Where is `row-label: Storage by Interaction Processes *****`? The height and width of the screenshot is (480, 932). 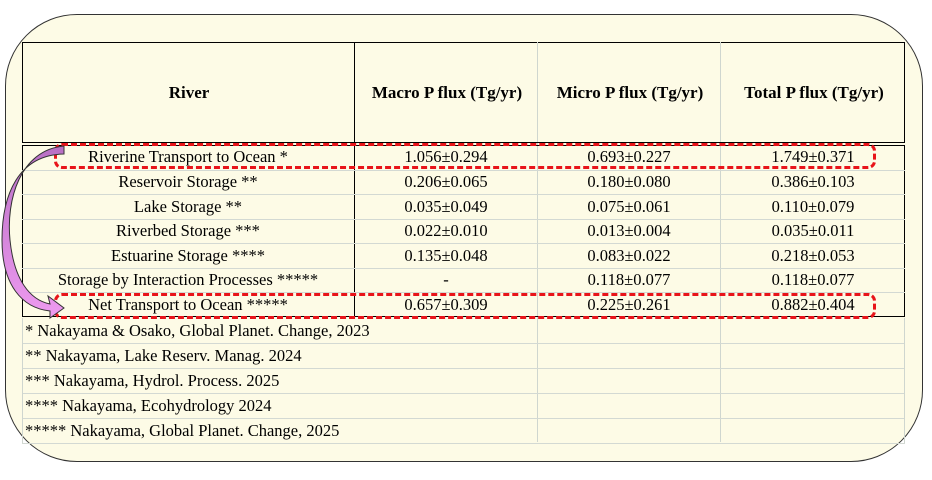
row-label: Storage by Interaction Processes ***** is located at coordinates (188, 279).